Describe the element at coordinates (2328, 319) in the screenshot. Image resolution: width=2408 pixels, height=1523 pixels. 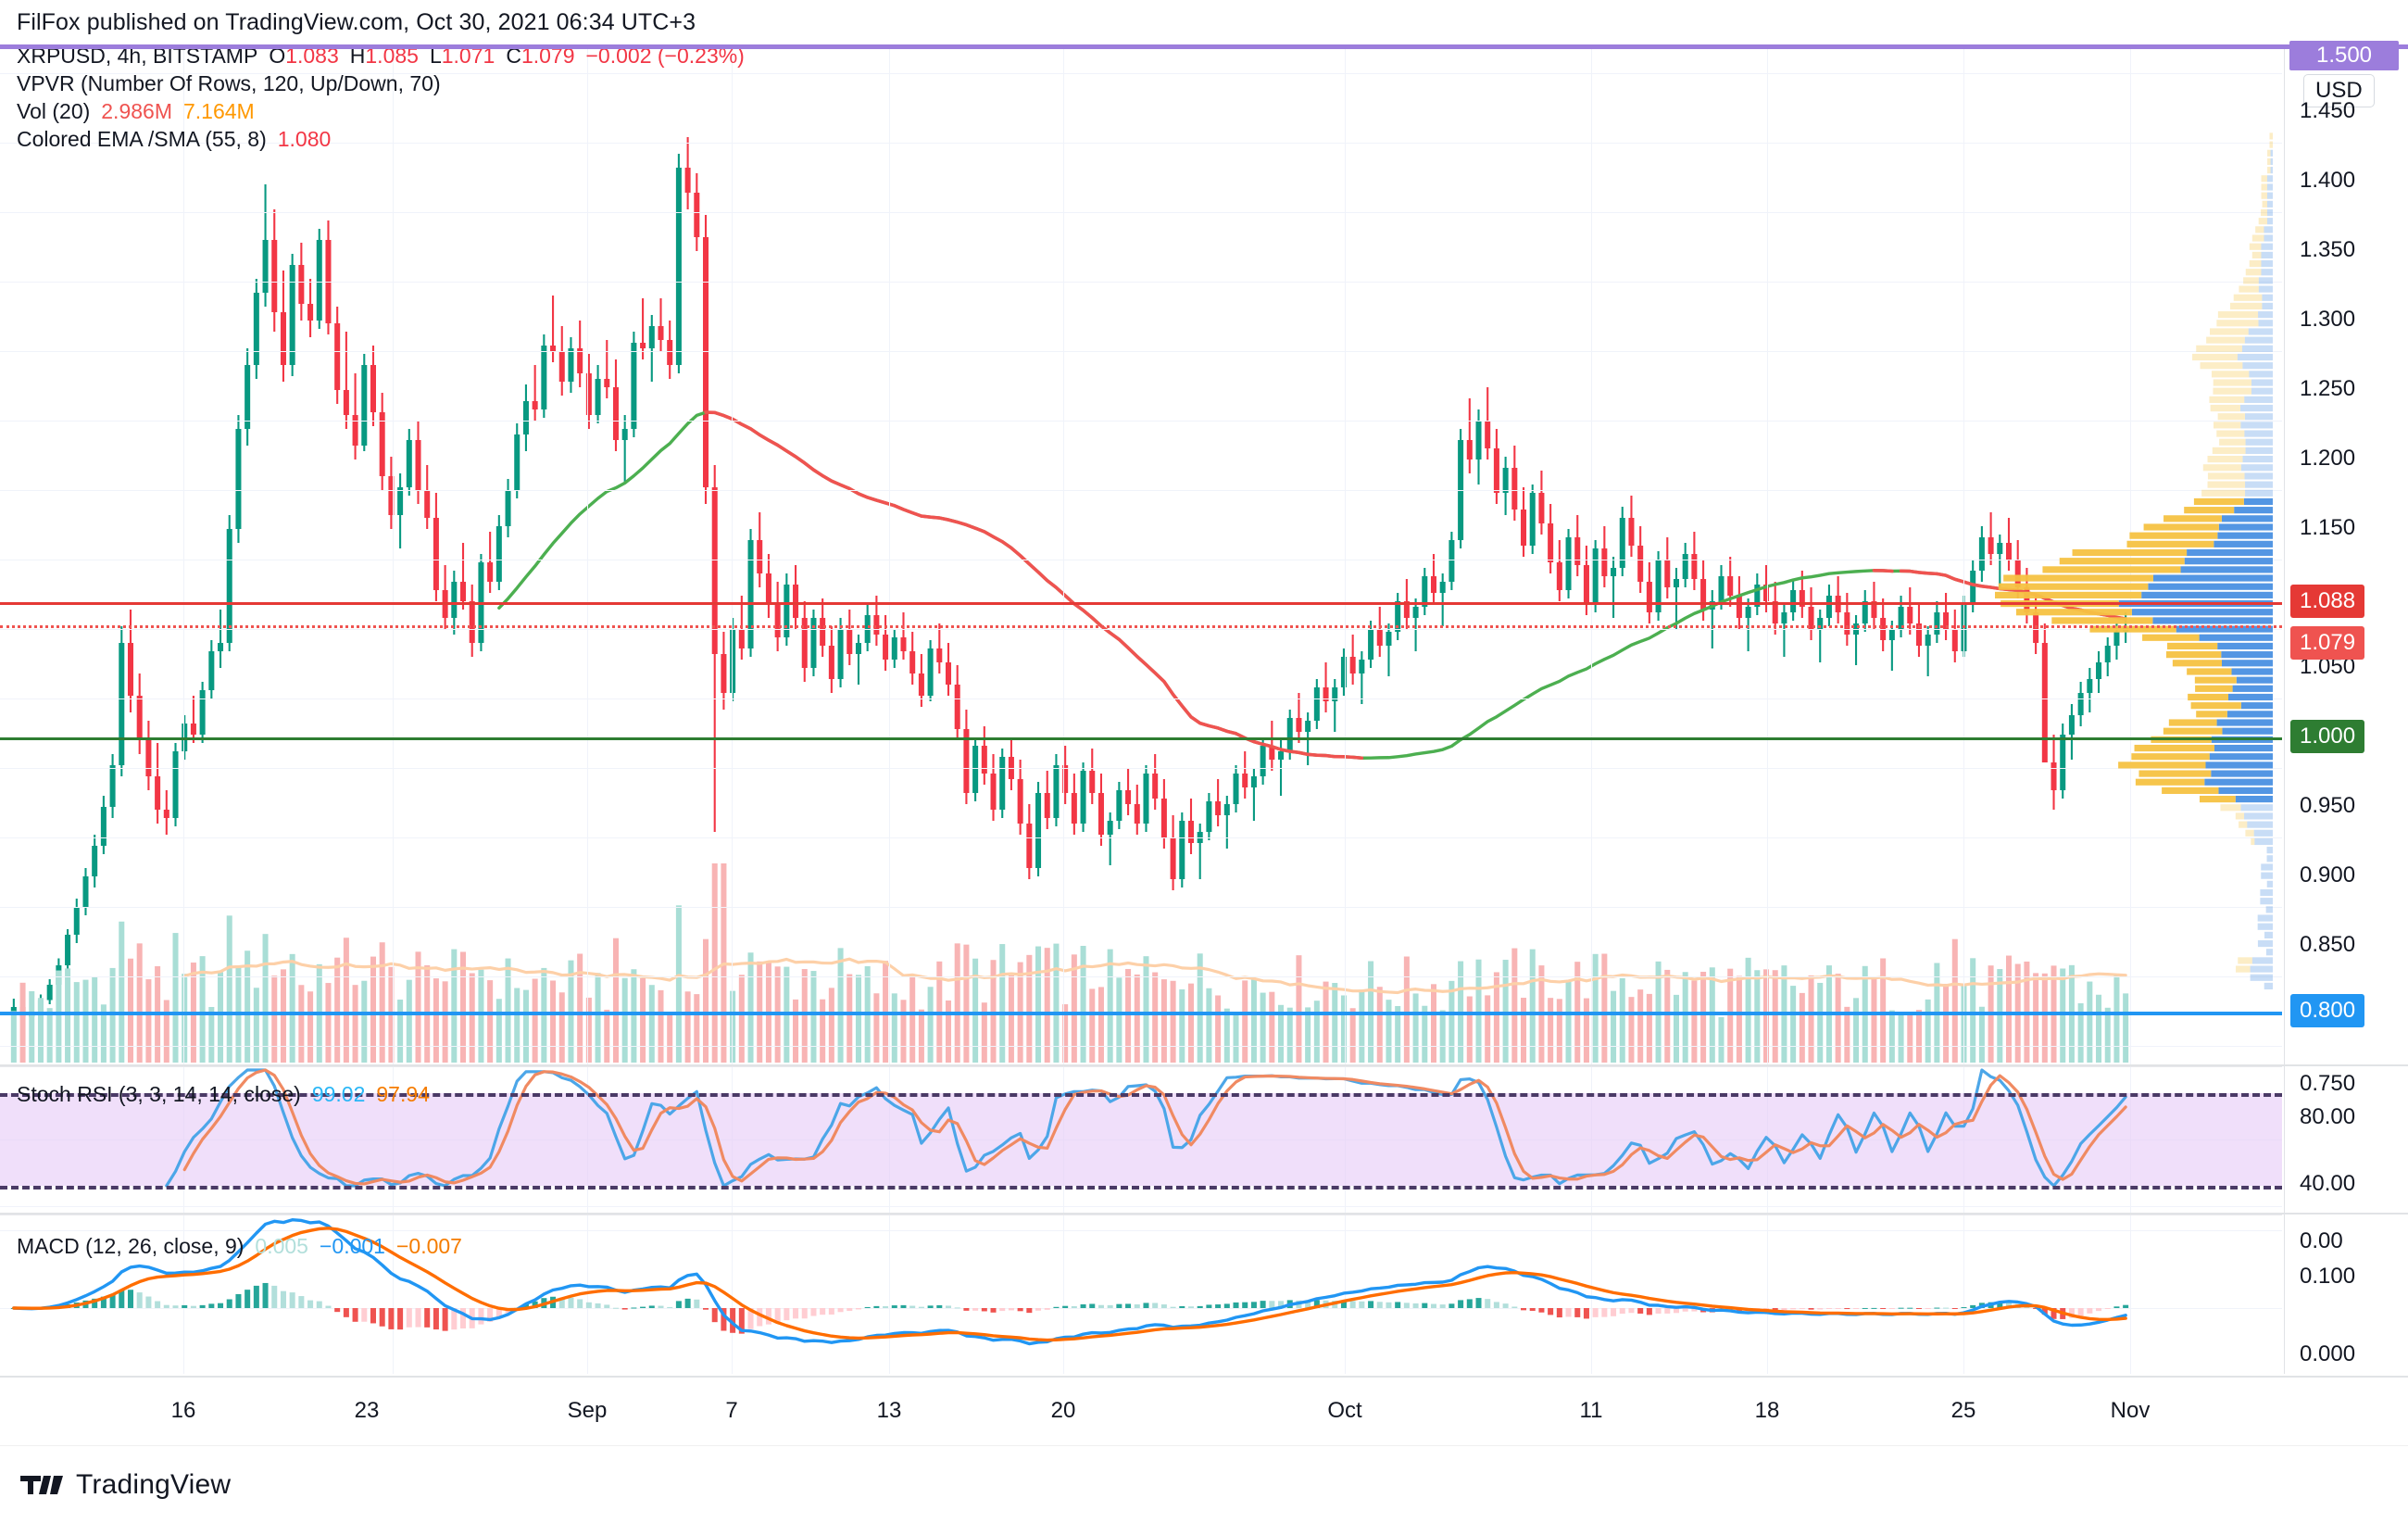
I see `axis-label-1300: 1.300` at that location.